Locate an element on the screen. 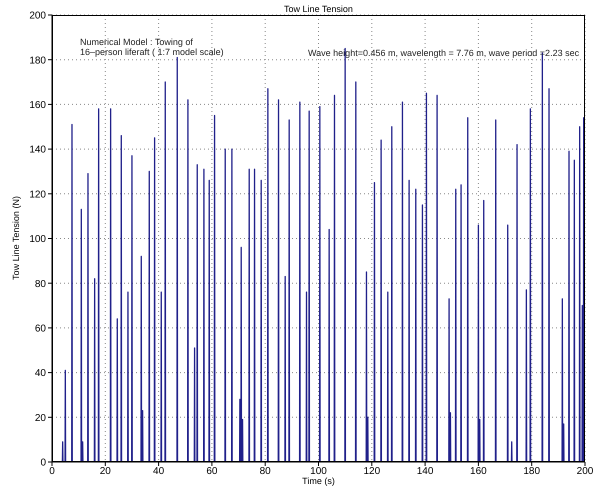 Image resolution: width=605 pixels, height=488 pixels. x-tick-label: 80 is located at coordinates (266, 472).